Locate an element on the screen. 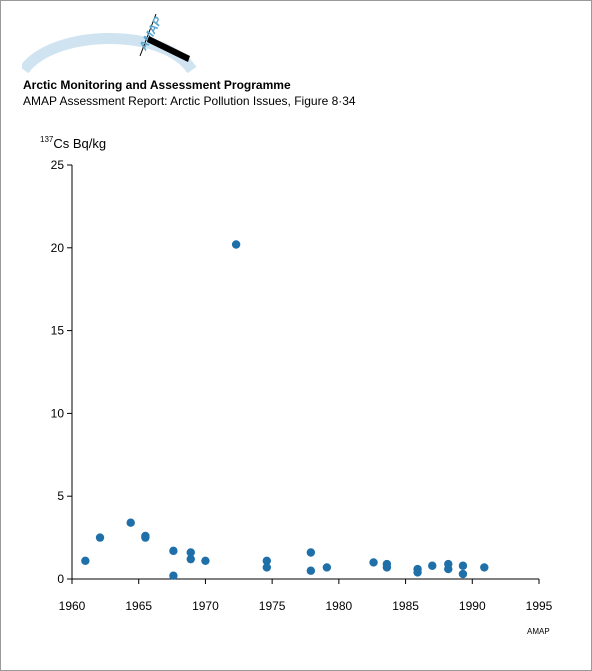 This screenshot has height=671, width=592. y-tick-label: 5 is located at coordinates (60, 496).